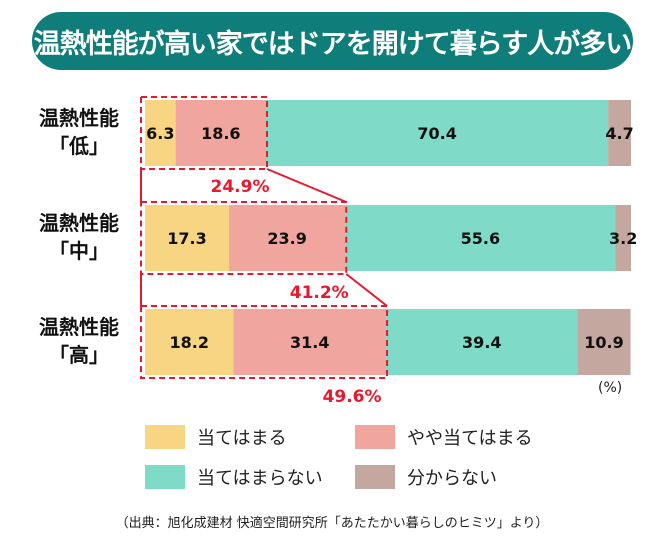 This screenshot has height=550, width=664. What do you see at coordinates (470, 438) in the screenshot?
I see `legend-label: やや当てはまる` at bounding box center [470, 438].